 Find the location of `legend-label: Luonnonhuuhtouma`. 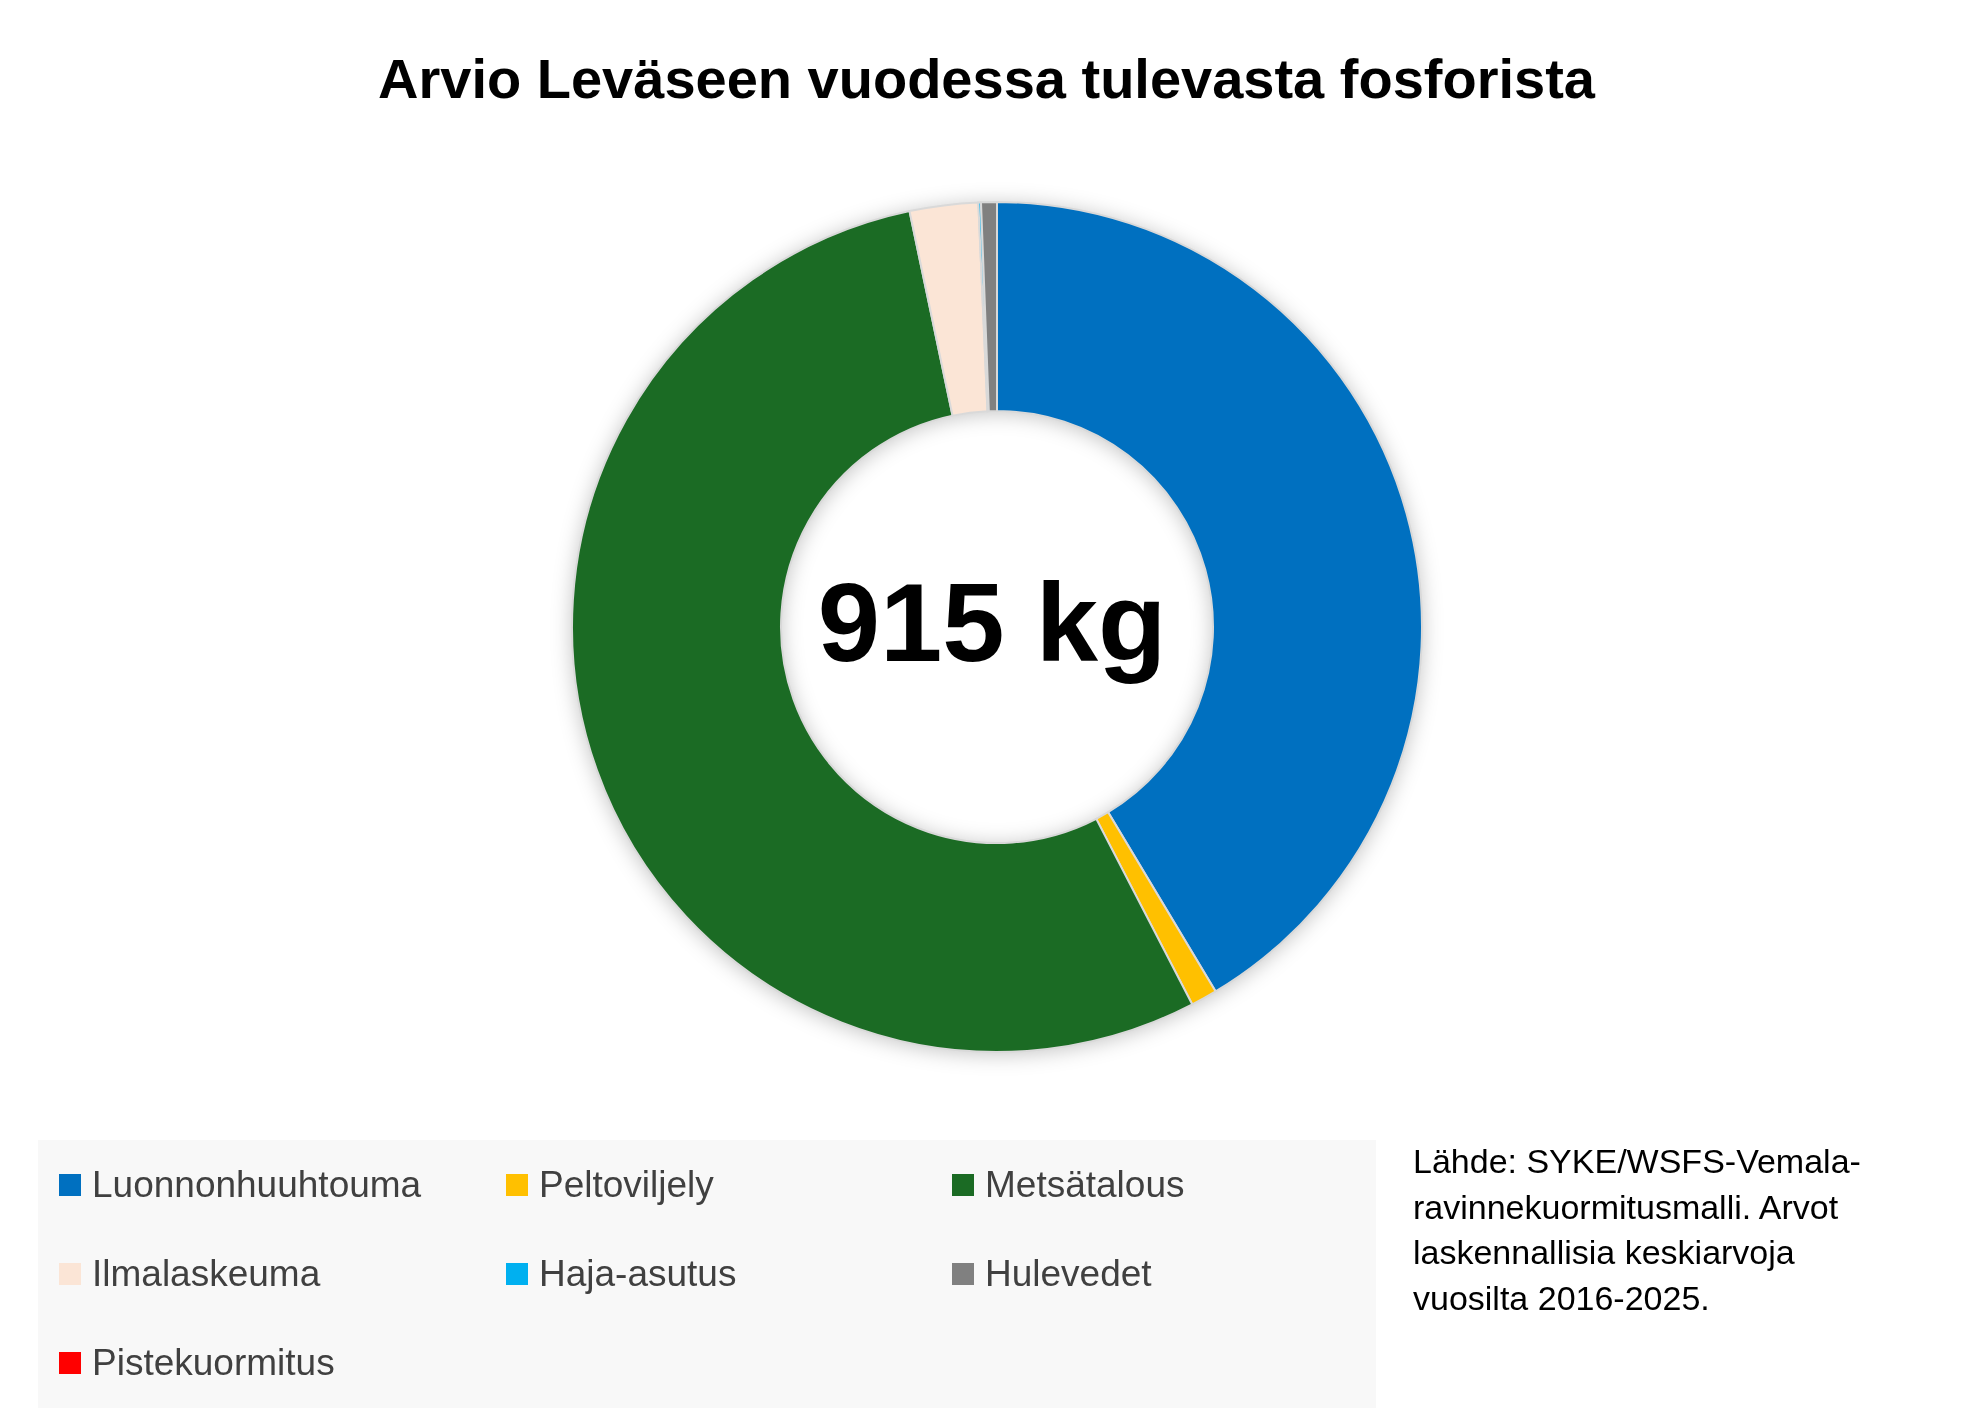

legend-label: Luonnonhuuhtouma is located at coordinates (257, 1184).